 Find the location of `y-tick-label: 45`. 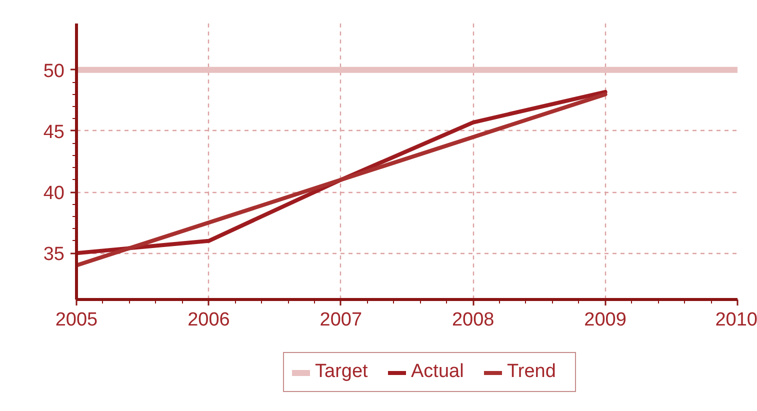

y-tick-label: 45 is located at coordinates (54, 132).